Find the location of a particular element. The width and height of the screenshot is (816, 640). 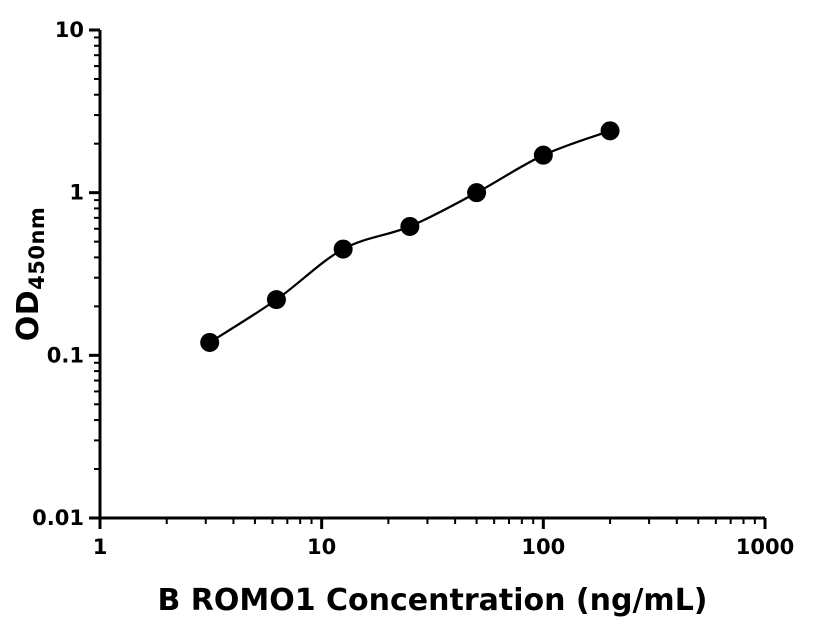

x-tick-label: 1000 is located at coordinates (765, 547).